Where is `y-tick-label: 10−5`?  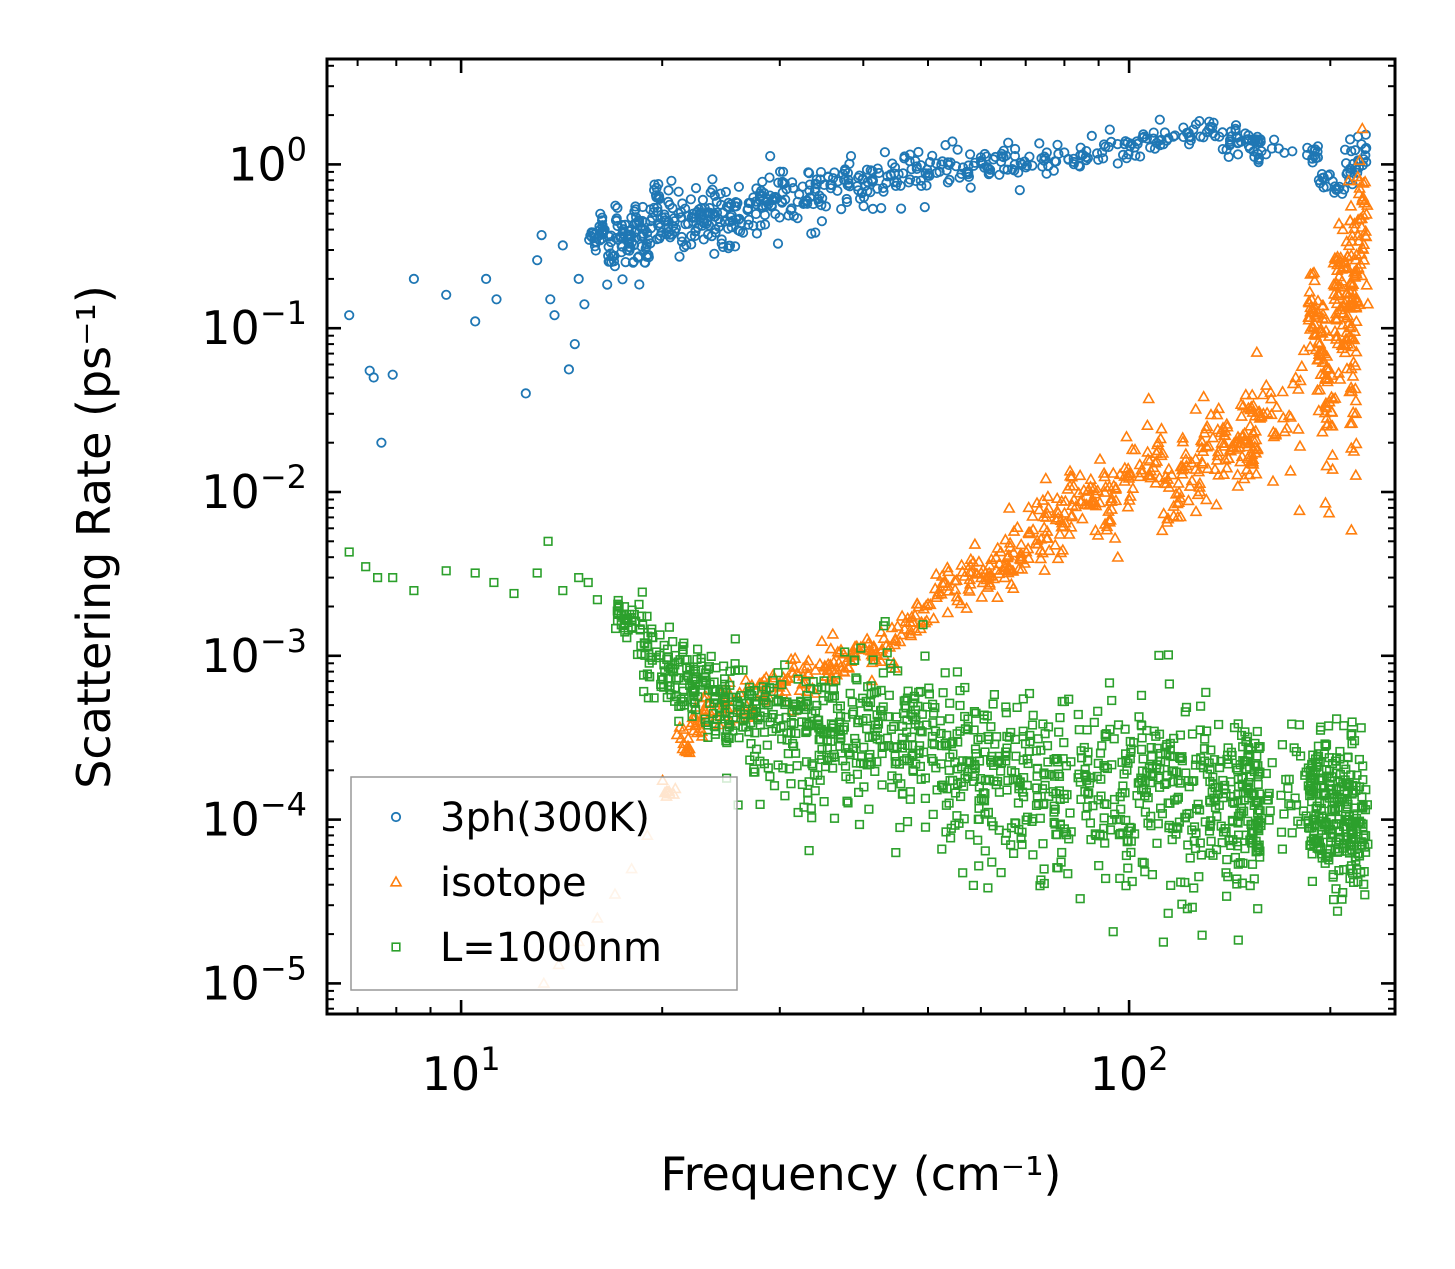 y-tick-label: 10−5 is located at coordinates (254, 979).